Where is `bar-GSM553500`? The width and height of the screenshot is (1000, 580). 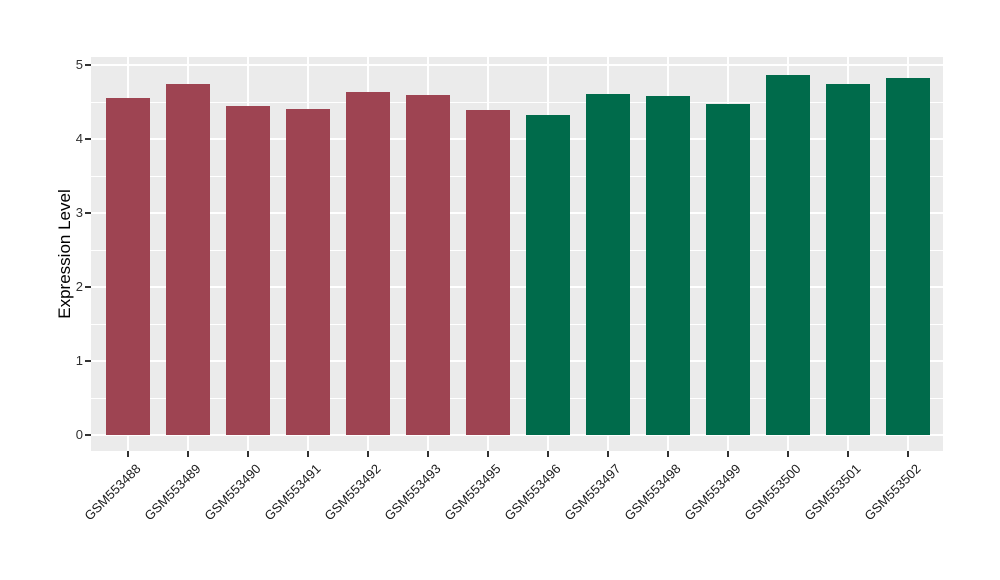
bar-GSM553500 is located at coordinates (788, 255).